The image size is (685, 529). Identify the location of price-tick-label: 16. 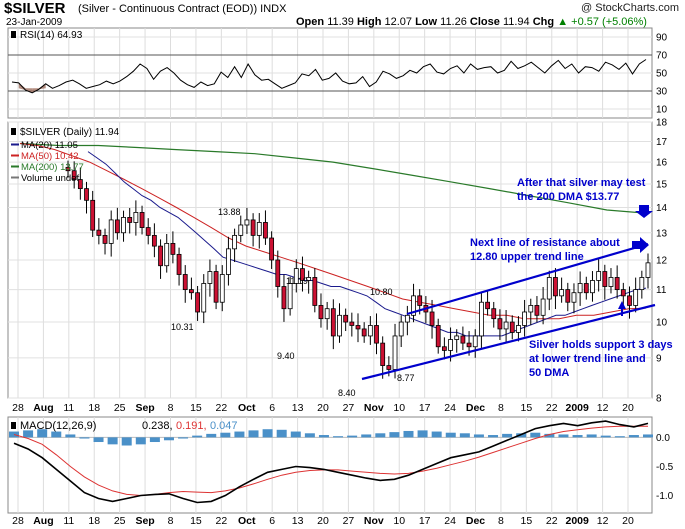
(662, 163).